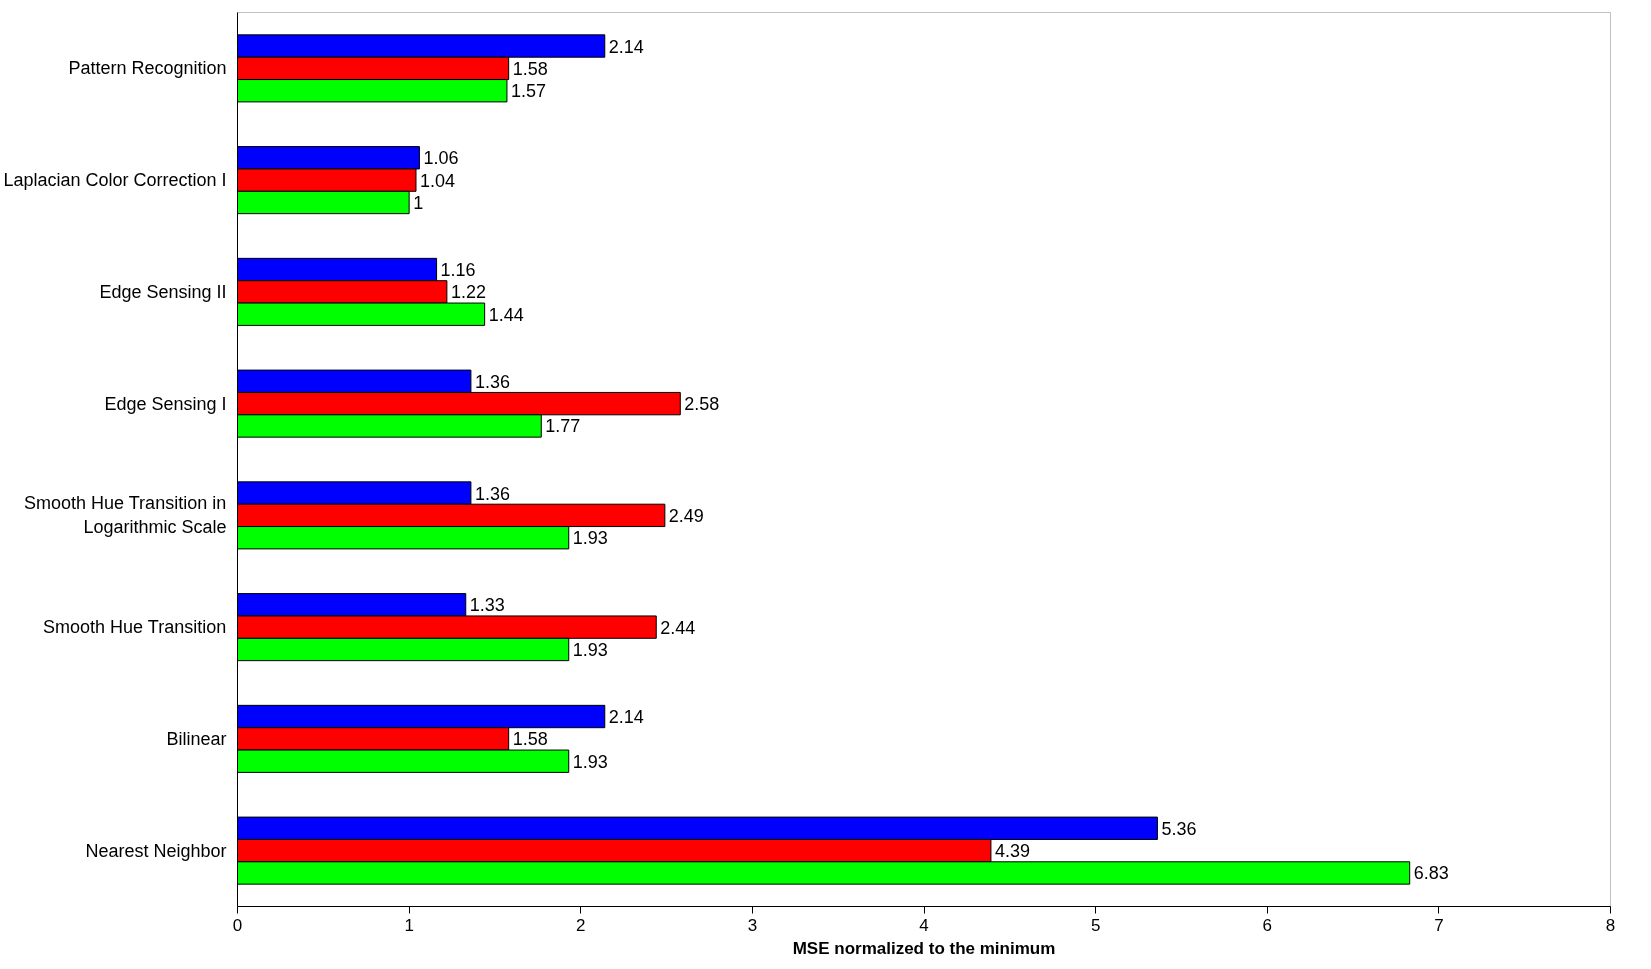 Image resolution: width=1651 pixels, height=969 pixels. Describe the element at coordinates (702, 404) in the screenshot. I see `data-label: 2.58` at that location.